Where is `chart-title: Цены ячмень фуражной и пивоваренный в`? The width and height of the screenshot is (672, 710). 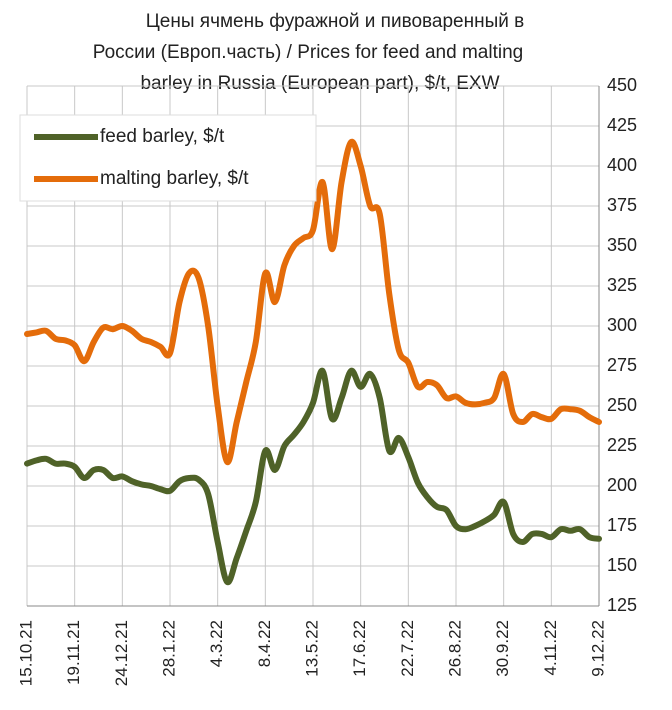 chart-title: Цены ячмень фуражной и пивоваренный в is located at coordinates (335, 21).